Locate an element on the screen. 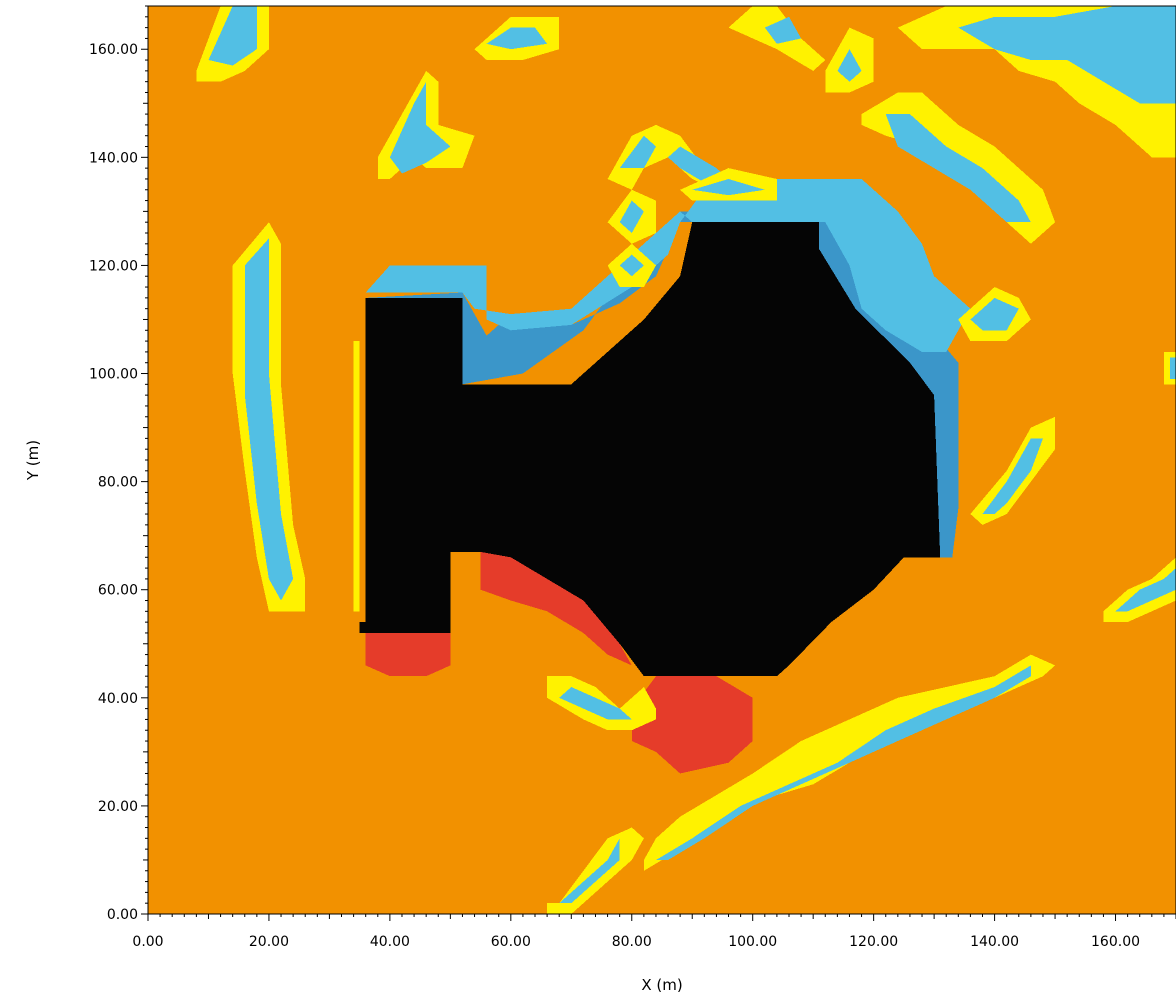  x-tick-label: 40.00 is located at coordinates (390, 942).